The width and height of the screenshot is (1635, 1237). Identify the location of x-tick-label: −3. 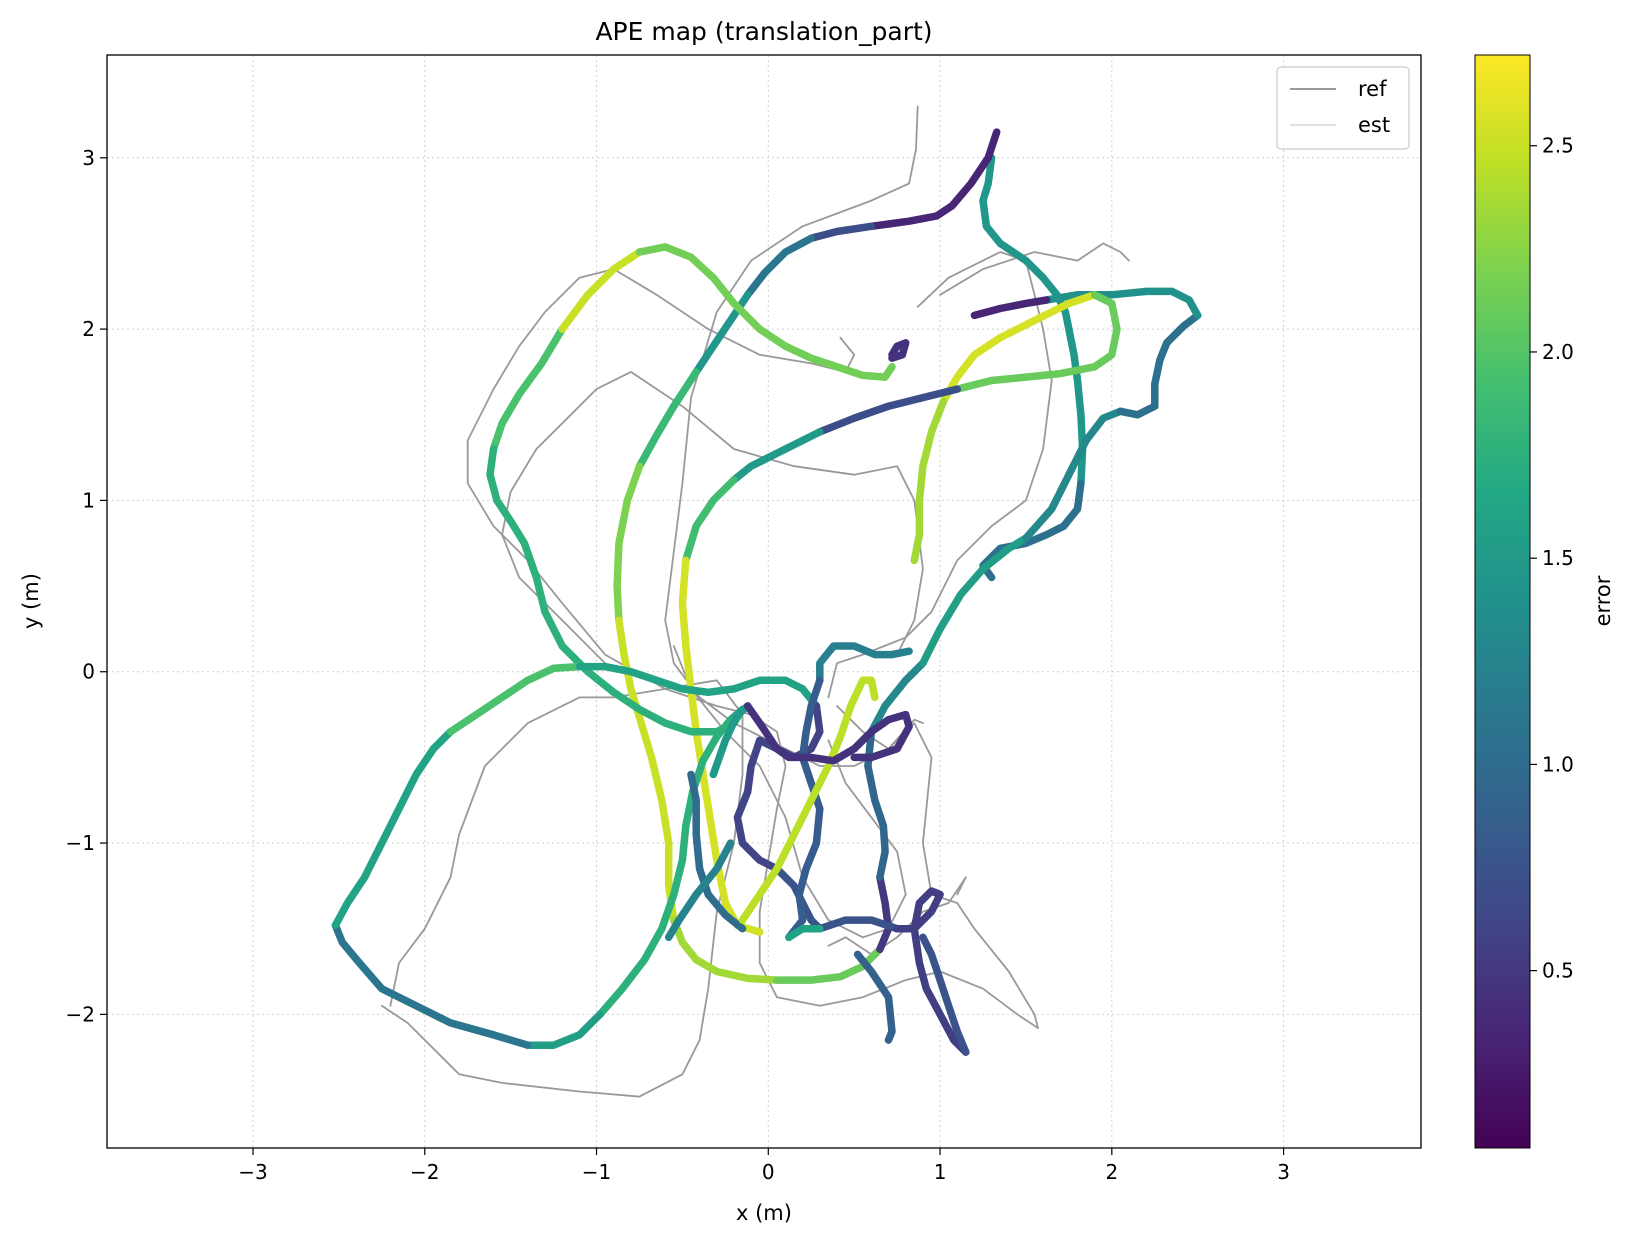
(252, 1172).